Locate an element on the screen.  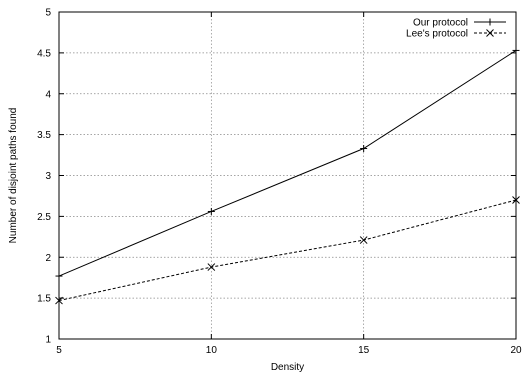
y-axis-title: Number of disjoint paths found is located at coordinates (13, 176).